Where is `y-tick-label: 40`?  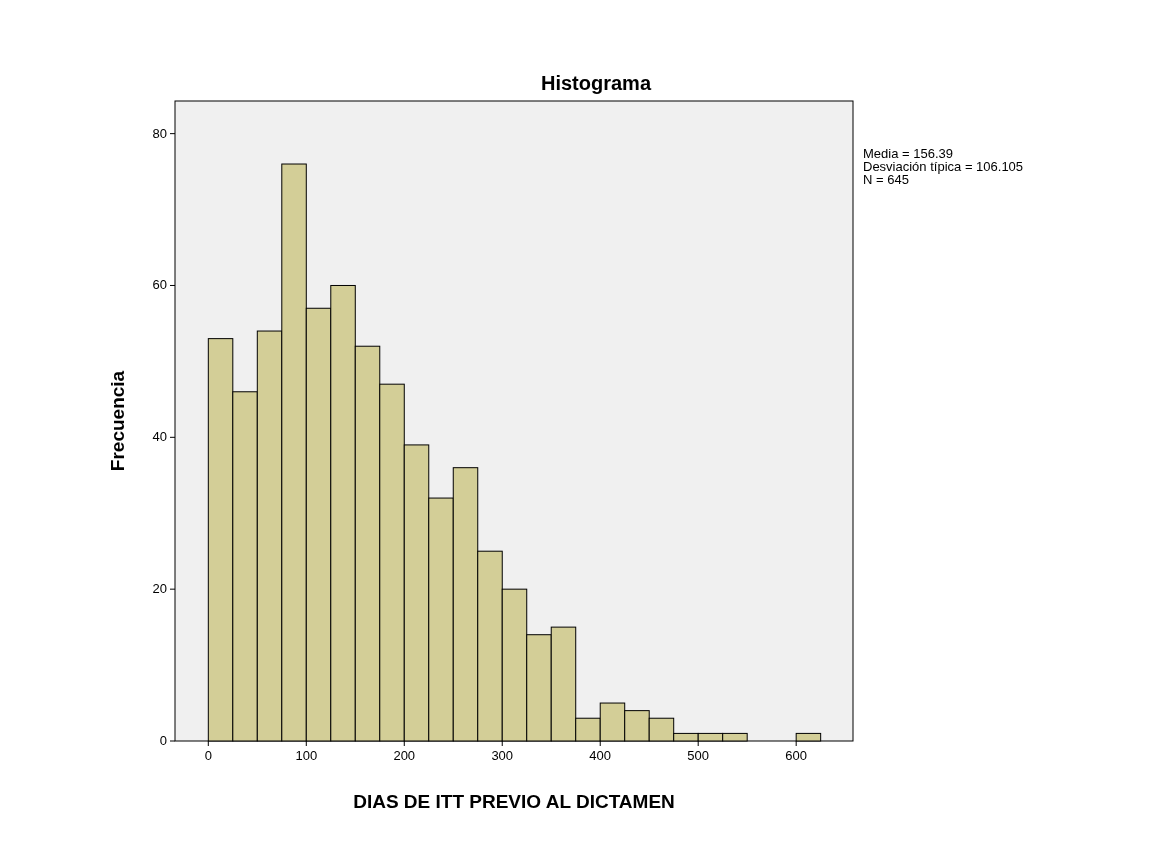
y-tick-label: 40 is located at coordinates (159, 437).